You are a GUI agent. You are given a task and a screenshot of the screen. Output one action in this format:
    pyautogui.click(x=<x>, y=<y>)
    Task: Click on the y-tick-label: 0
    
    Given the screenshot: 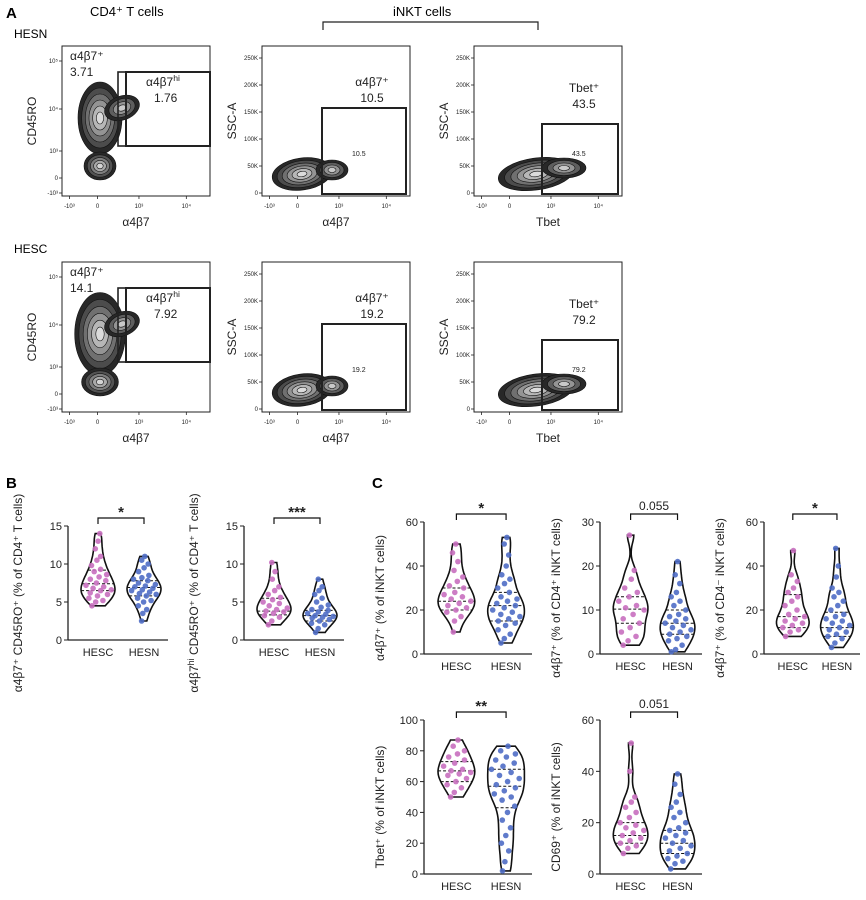 What is the action you would take?
    pyautogui.click(x=469, y=194)
    